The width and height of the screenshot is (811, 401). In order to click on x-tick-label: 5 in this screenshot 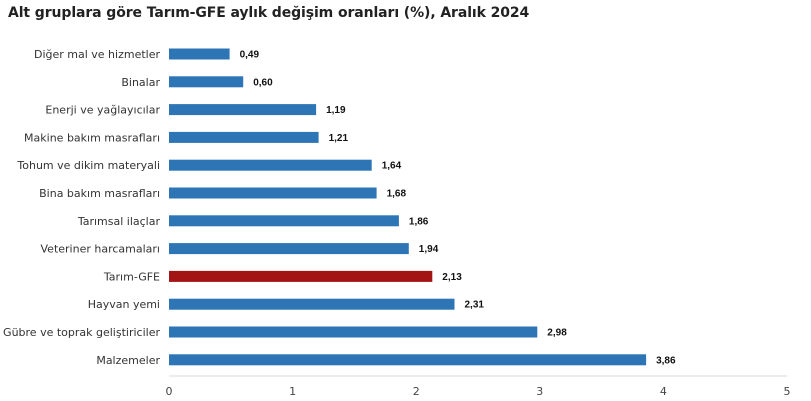, I will do `click(787, 391)`.